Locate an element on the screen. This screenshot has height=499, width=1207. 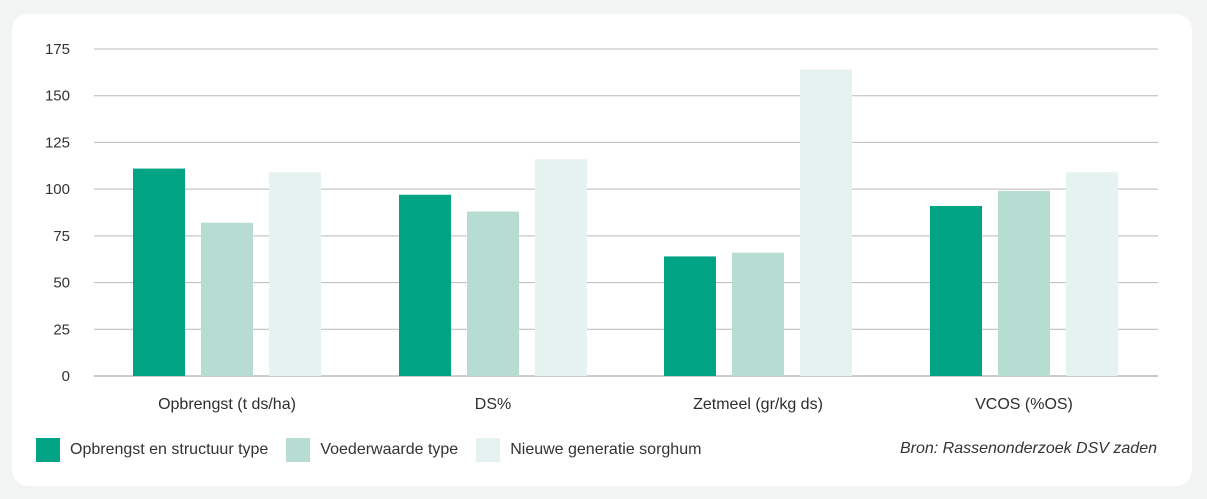
x-category-label: Opbrengst (t ds/ha) is located at coordinates (227, 404).